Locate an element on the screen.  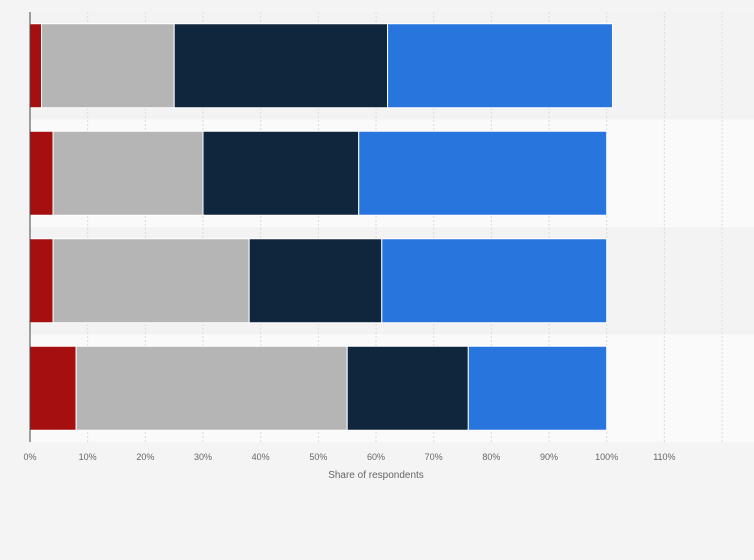
bar-segment-row1-series4 is located at coordinates (500, 66).